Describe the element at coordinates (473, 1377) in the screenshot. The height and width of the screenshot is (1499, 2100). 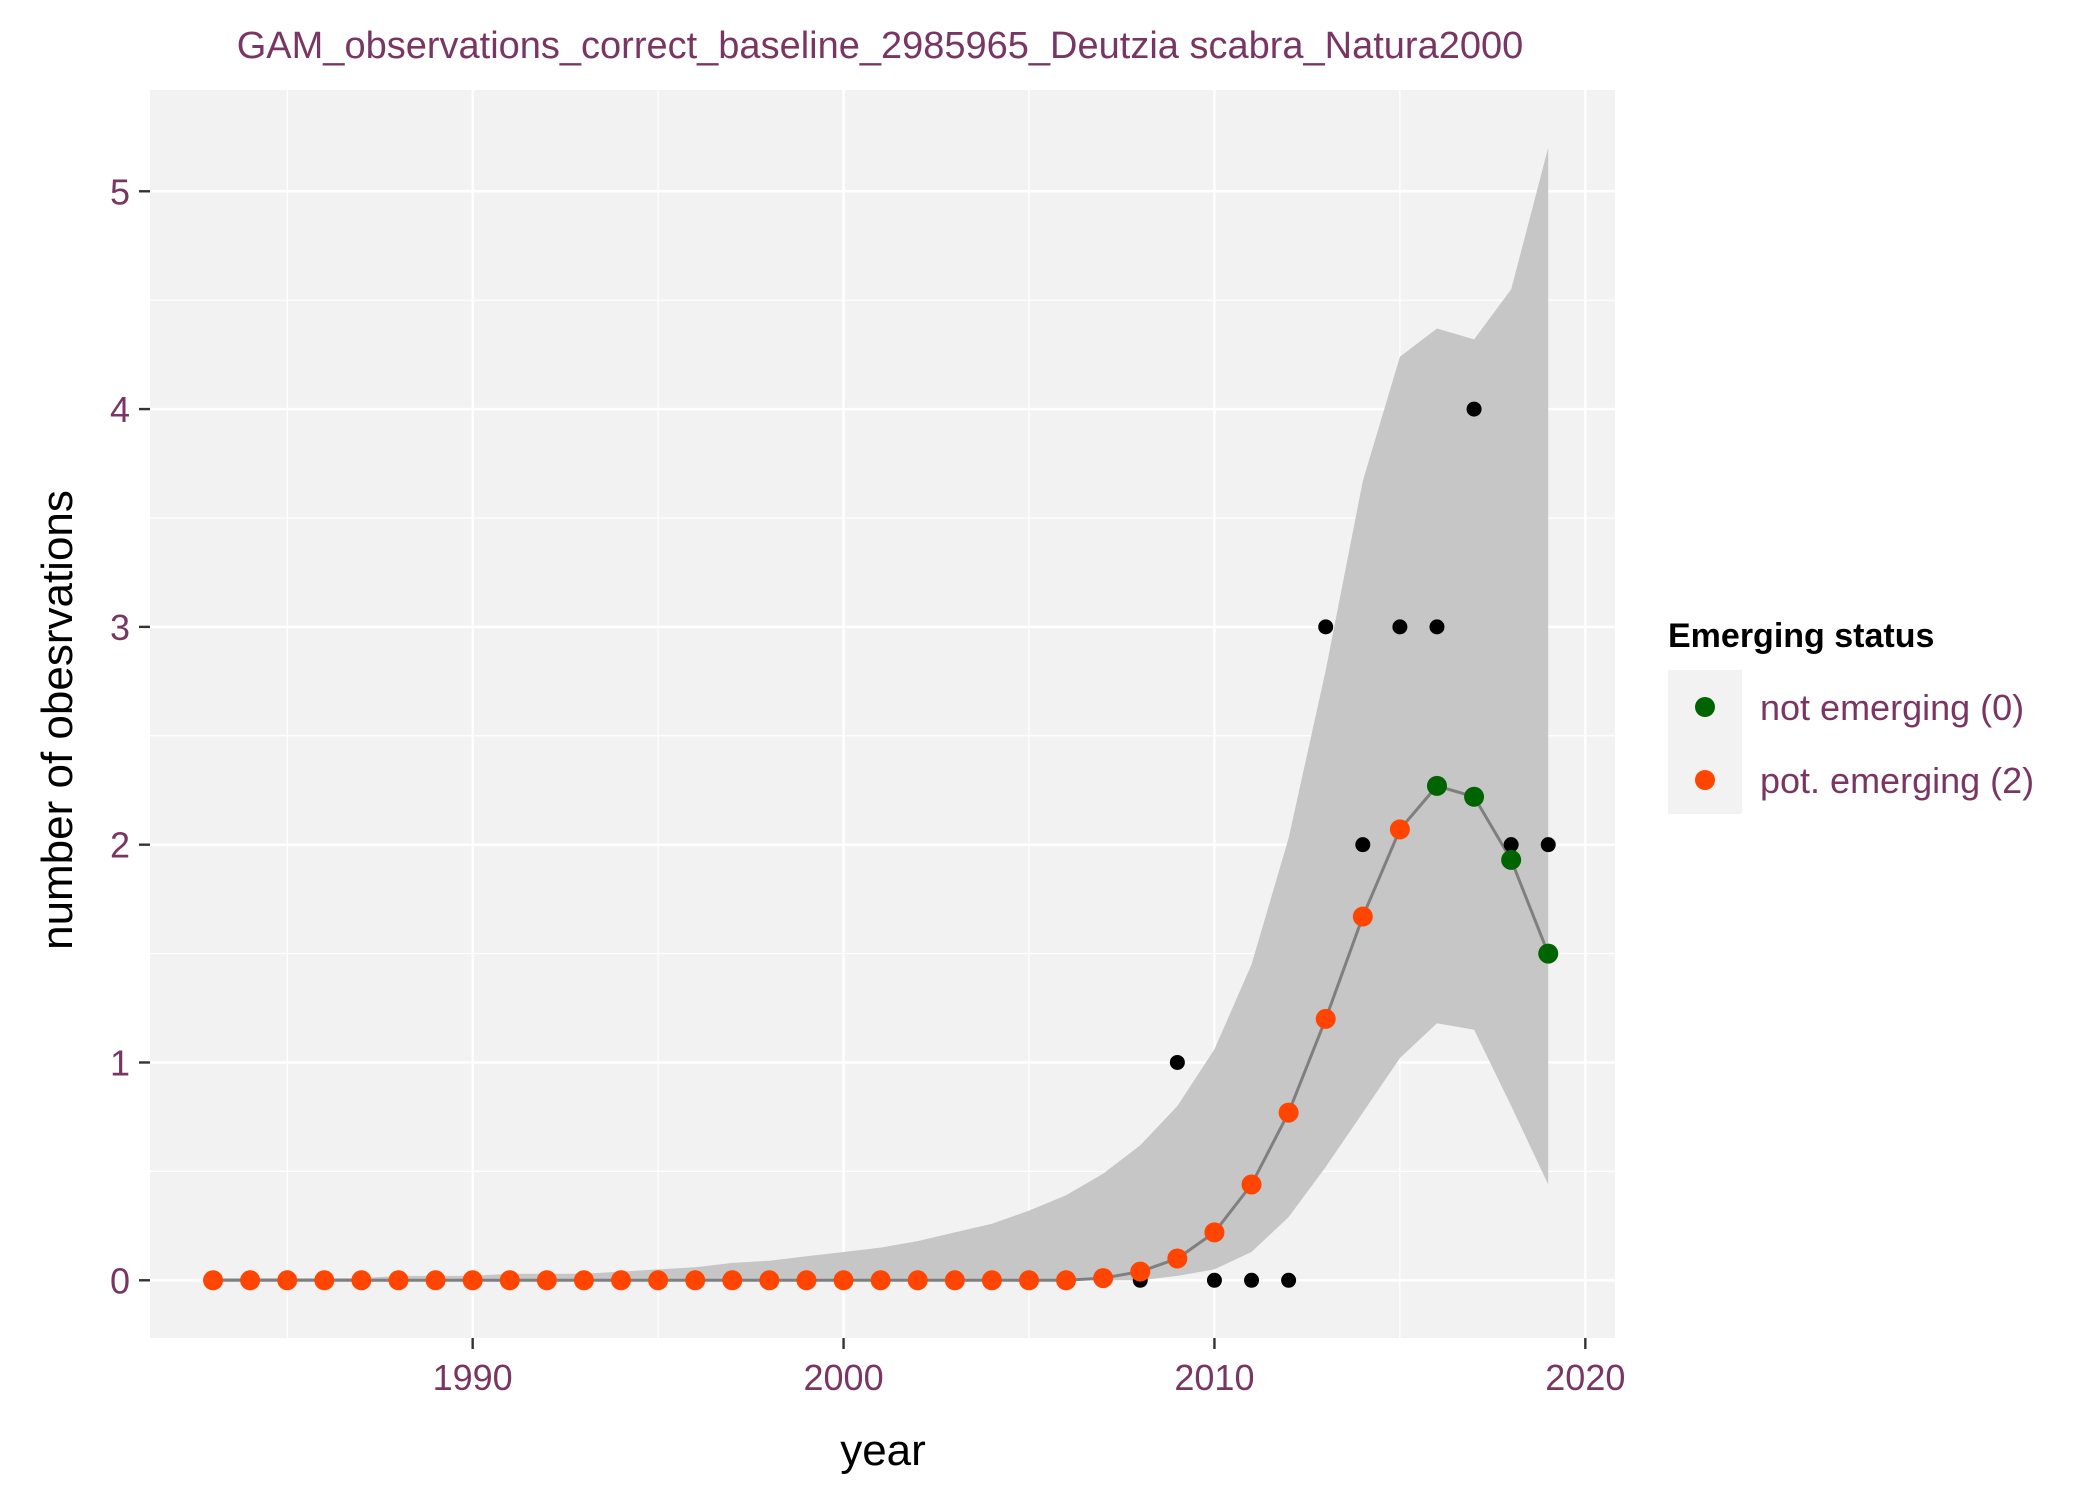
I see `x-tick-label: 1990` at that location.